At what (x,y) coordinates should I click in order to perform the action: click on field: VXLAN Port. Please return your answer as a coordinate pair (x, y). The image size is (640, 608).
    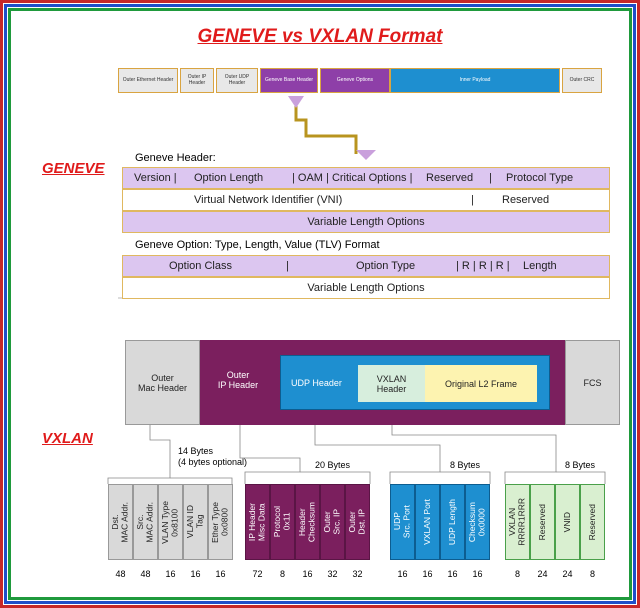
    Looking at the image, I should click on (427, 522).